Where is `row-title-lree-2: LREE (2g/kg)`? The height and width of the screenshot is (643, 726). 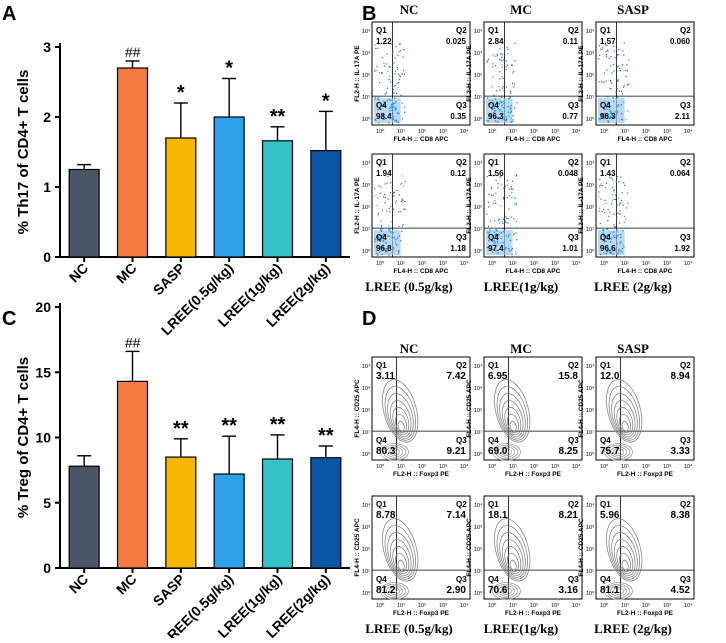 row-title-lree-2: LREE (2g/kg) is located at coordinates (633, 628).